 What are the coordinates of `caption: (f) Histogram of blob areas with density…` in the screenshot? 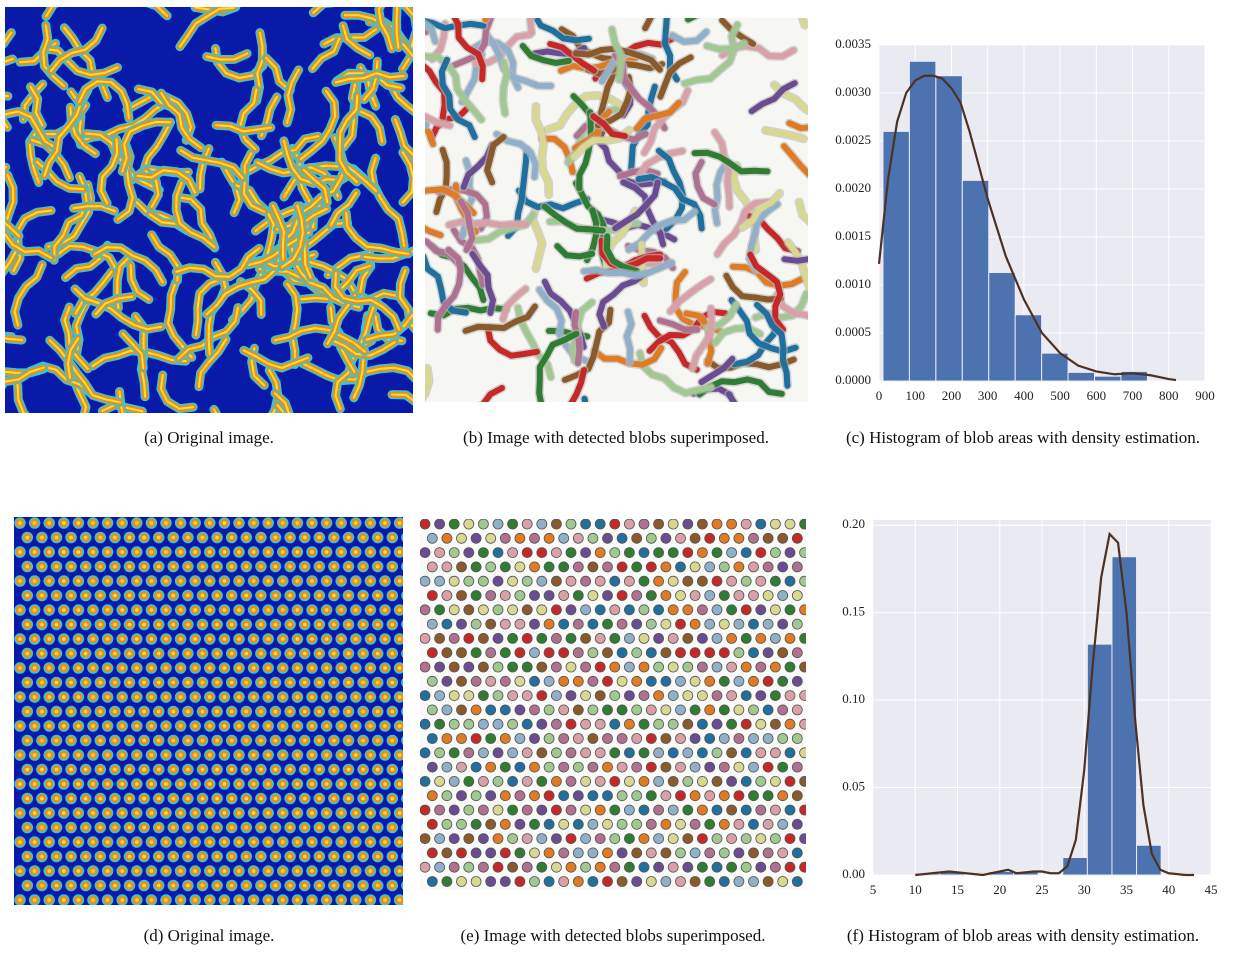 It's located at (1023, 935).